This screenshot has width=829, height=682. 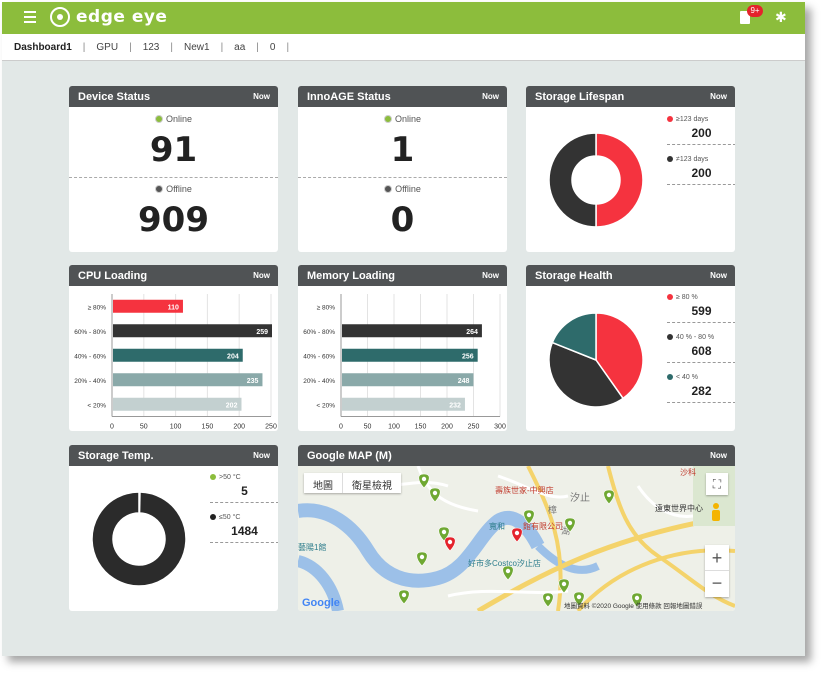 What do you see at coordinates (253, 381) in the screenshot?
I see `bar-value-label: 235` at bounding box center [253, 381].